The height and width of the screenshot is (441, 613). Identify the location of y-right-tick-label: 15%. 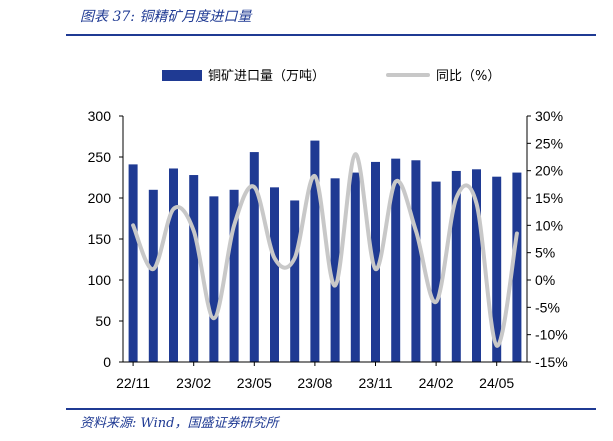
(549, 198).